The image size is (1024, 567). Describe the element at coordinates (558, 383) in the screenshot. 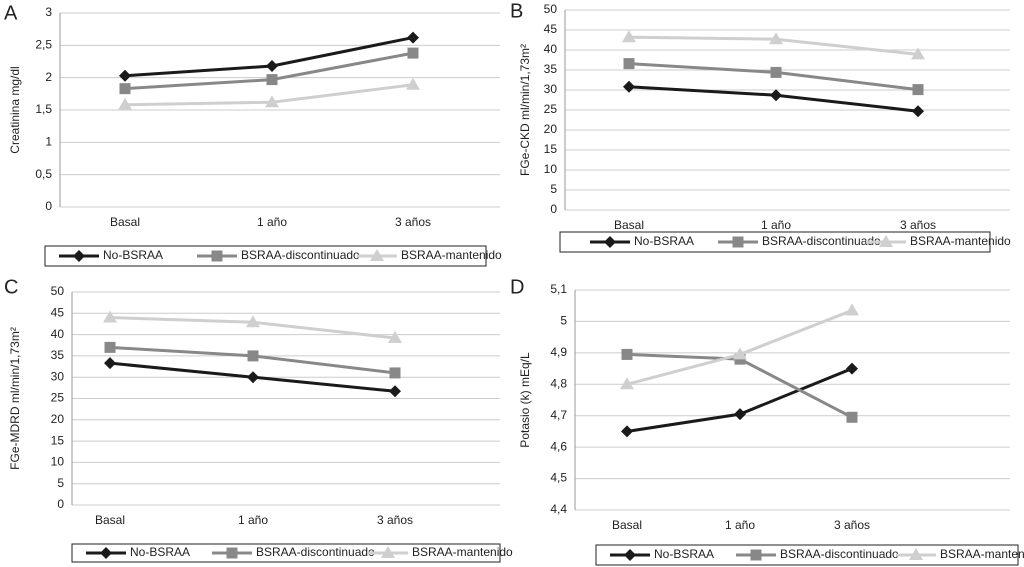

I see `y-tick-label: 4,8` at that location.